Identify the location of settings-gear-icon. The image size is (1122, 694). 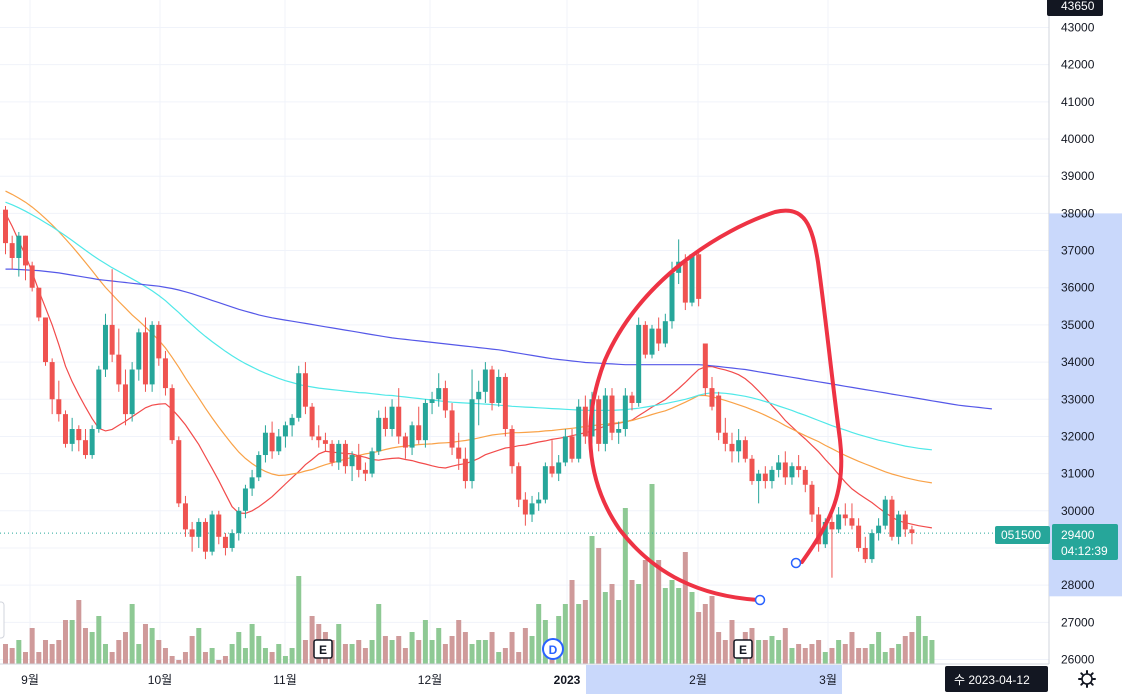
(1087, 679).